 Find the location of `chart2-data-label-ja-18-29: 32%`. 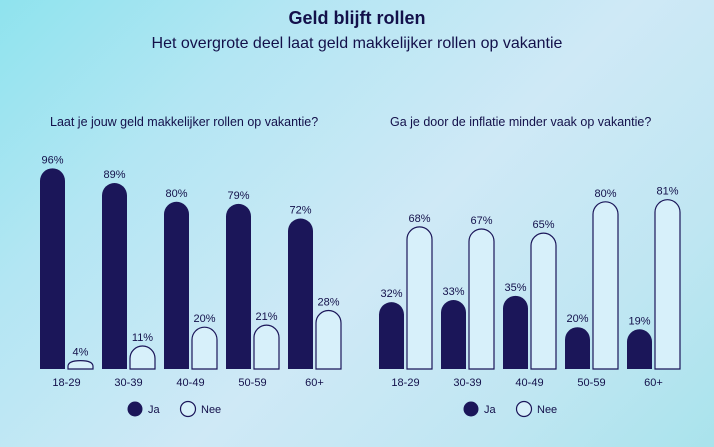

chart2-data-label-ja-18-29: 32% is located at coordinates (391, 294).